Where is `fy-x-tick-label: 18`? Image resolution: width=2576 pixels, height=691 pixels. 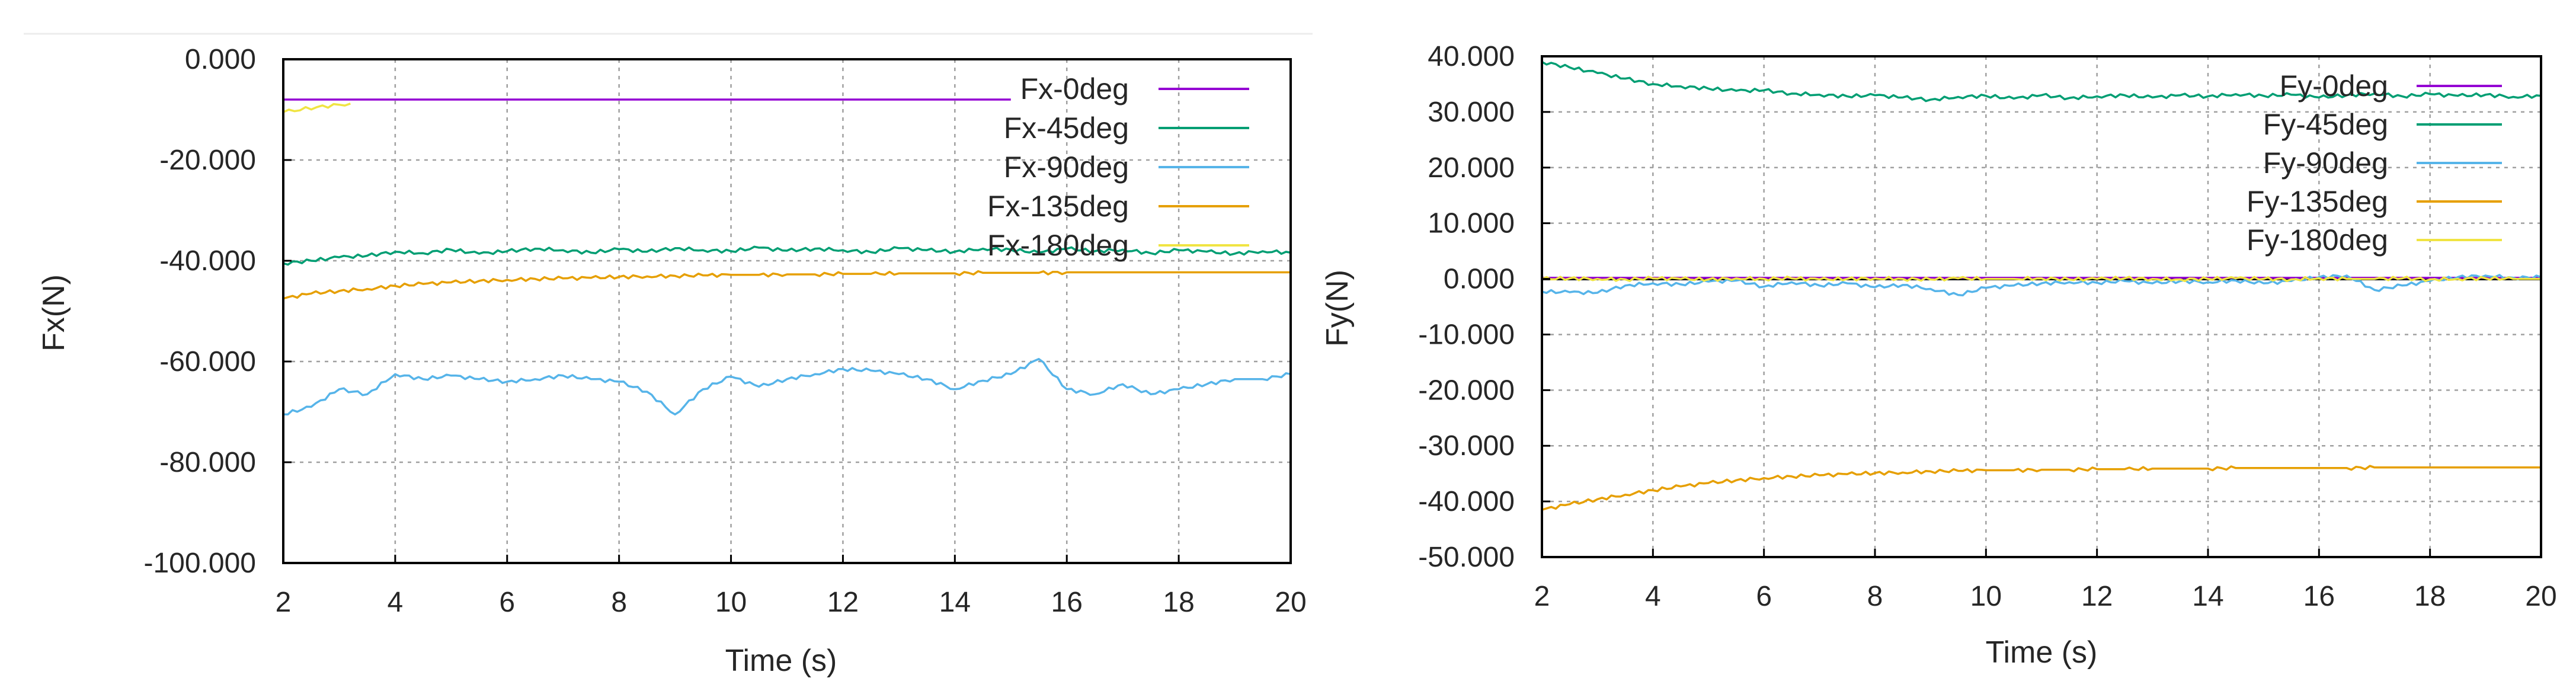 fy-x-tick-label: 18 is located at coordinates (2430, 596).